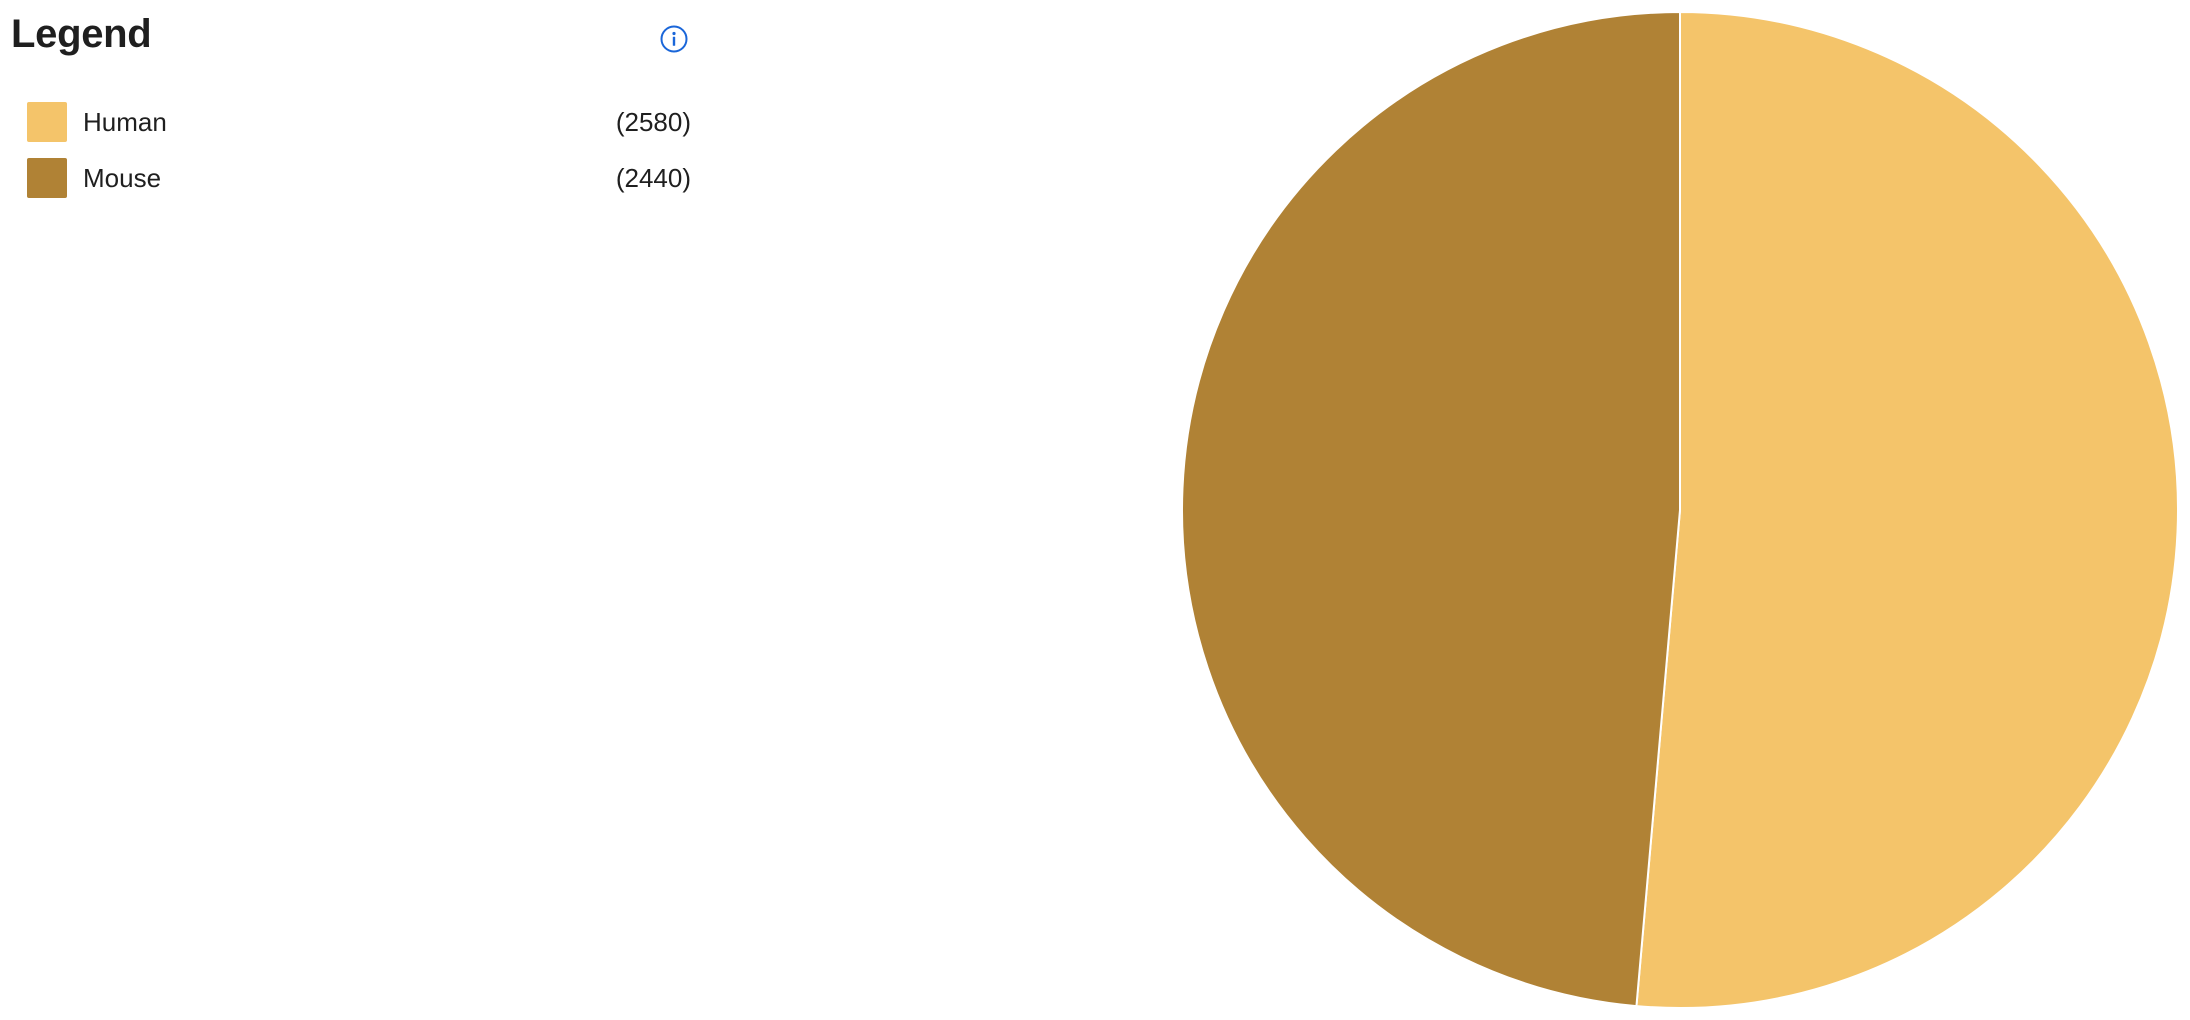 The height and width of the screenshot is (1020, 2190). Describe the element at coordinates (351, 37) in the screenshot. I see `legend-header: Legend` at that location.